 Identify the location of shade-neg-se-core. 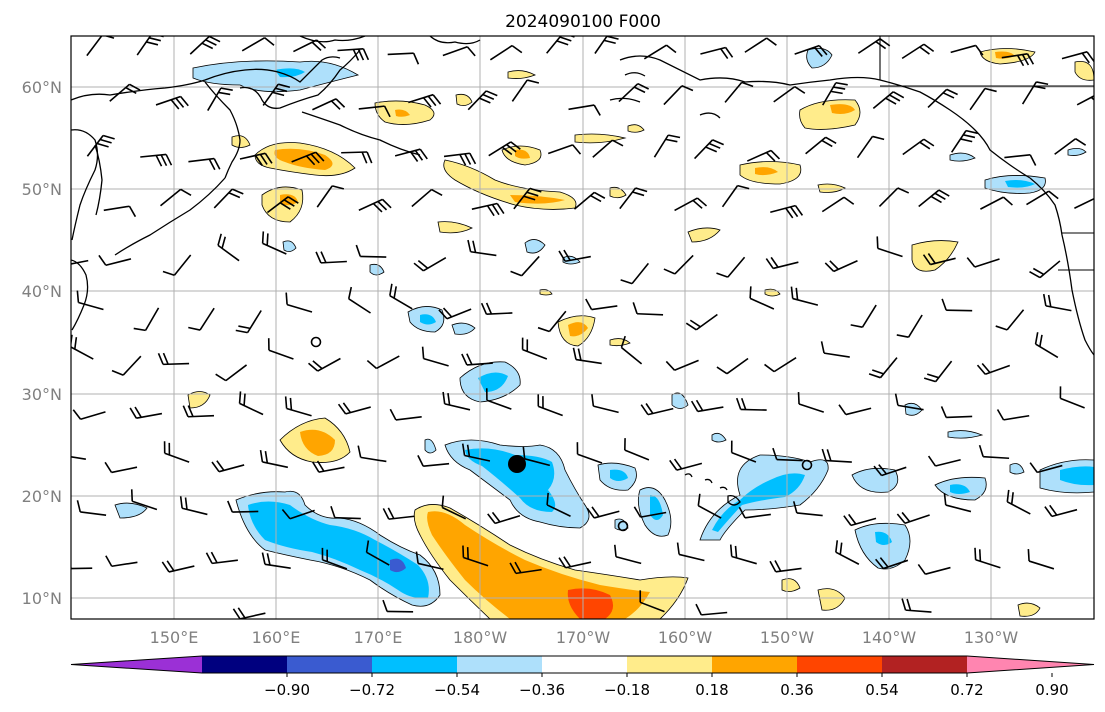
(883, 538).